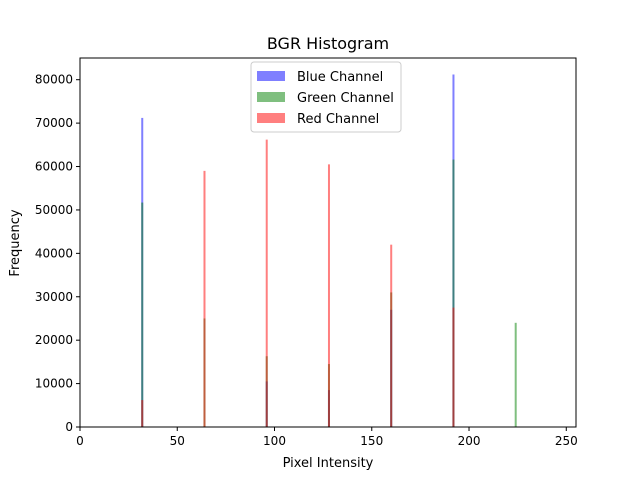 This screenshot has height=480, width=640. Describe the element at coordinates (328, 463) in the screenshot. I see `x-axis-label: Pixel Intensity` at that location.